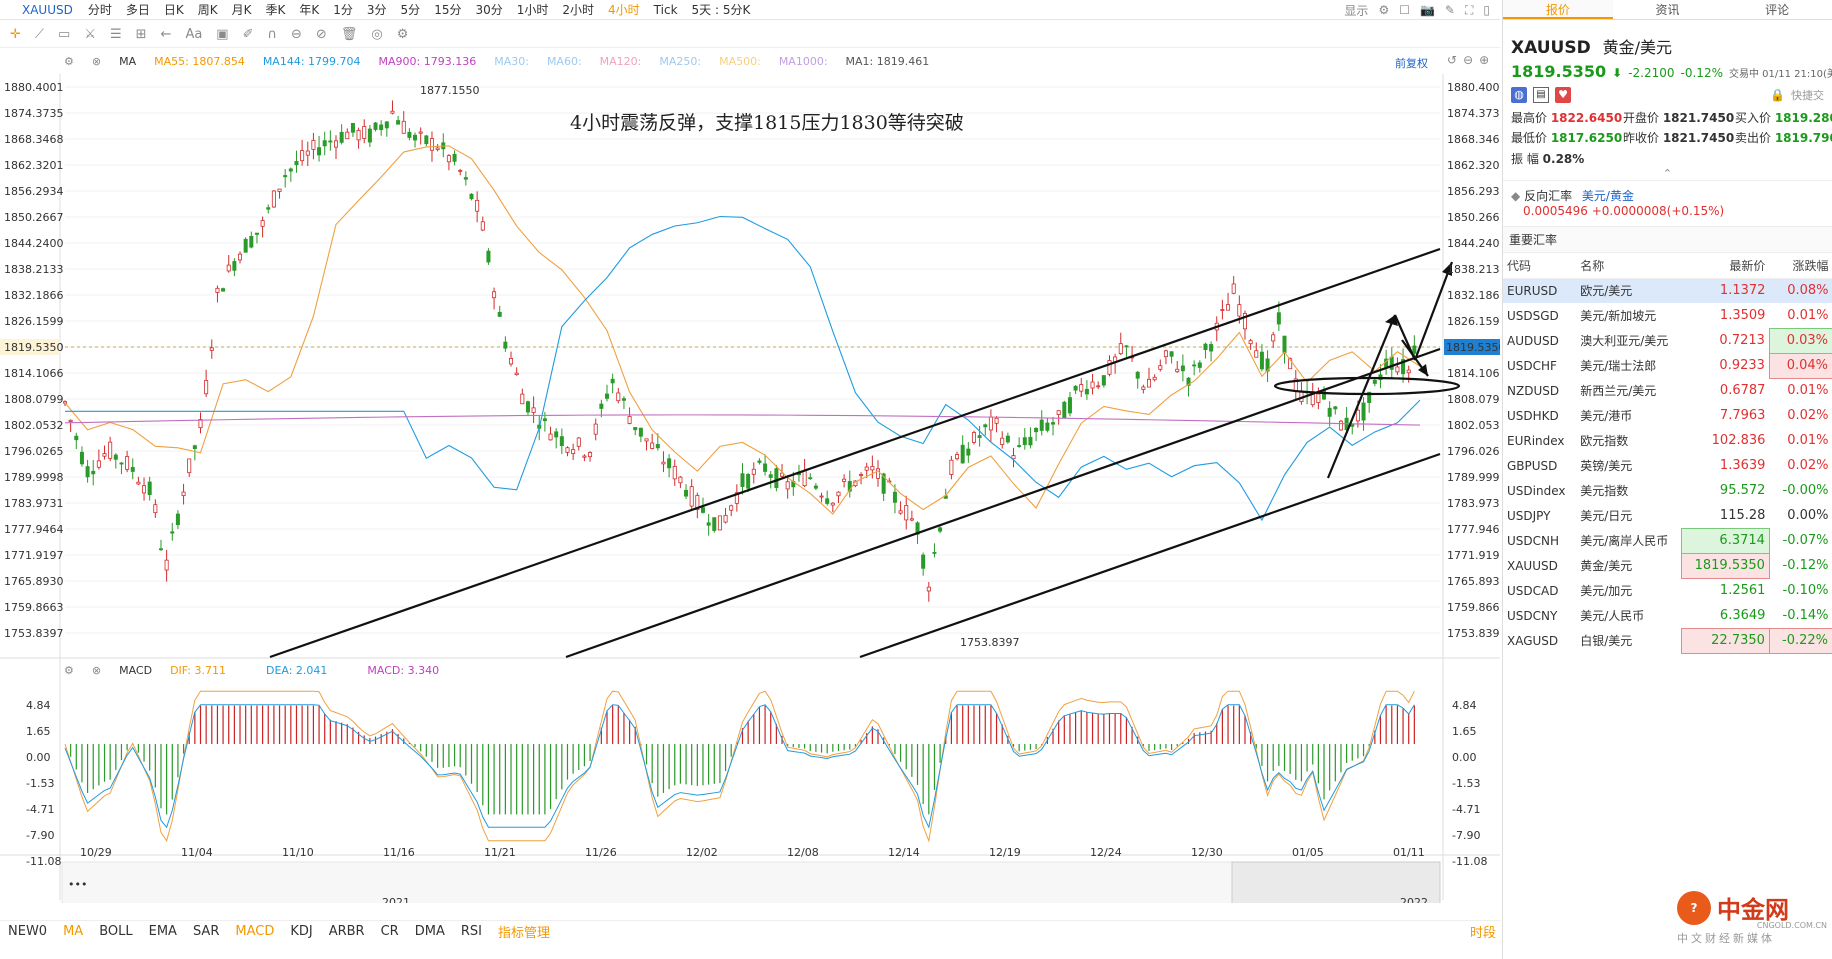 The height and width of the screenshot is (959, 1832). What do you see at coordinates (47, 9) in the screenshot?
I see `symbol-selector: XAUUSD` at bounding box center [47, 9].